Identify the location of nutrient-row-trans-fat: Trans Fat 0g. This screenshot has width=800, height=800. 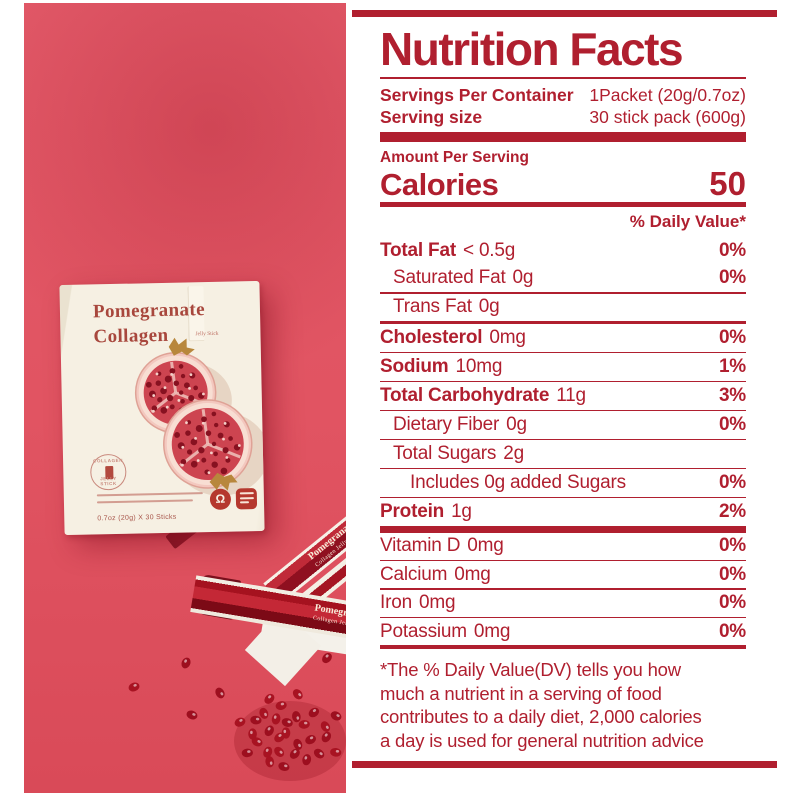
(446, 307).